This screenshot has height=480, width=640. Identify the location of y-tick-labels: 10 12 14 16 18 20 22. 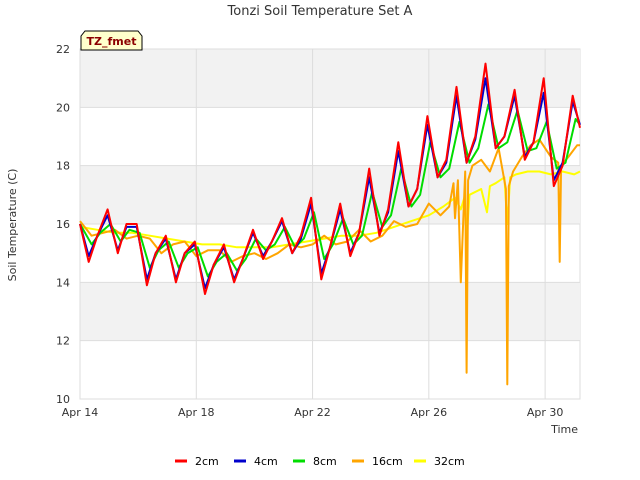
(63, 224).